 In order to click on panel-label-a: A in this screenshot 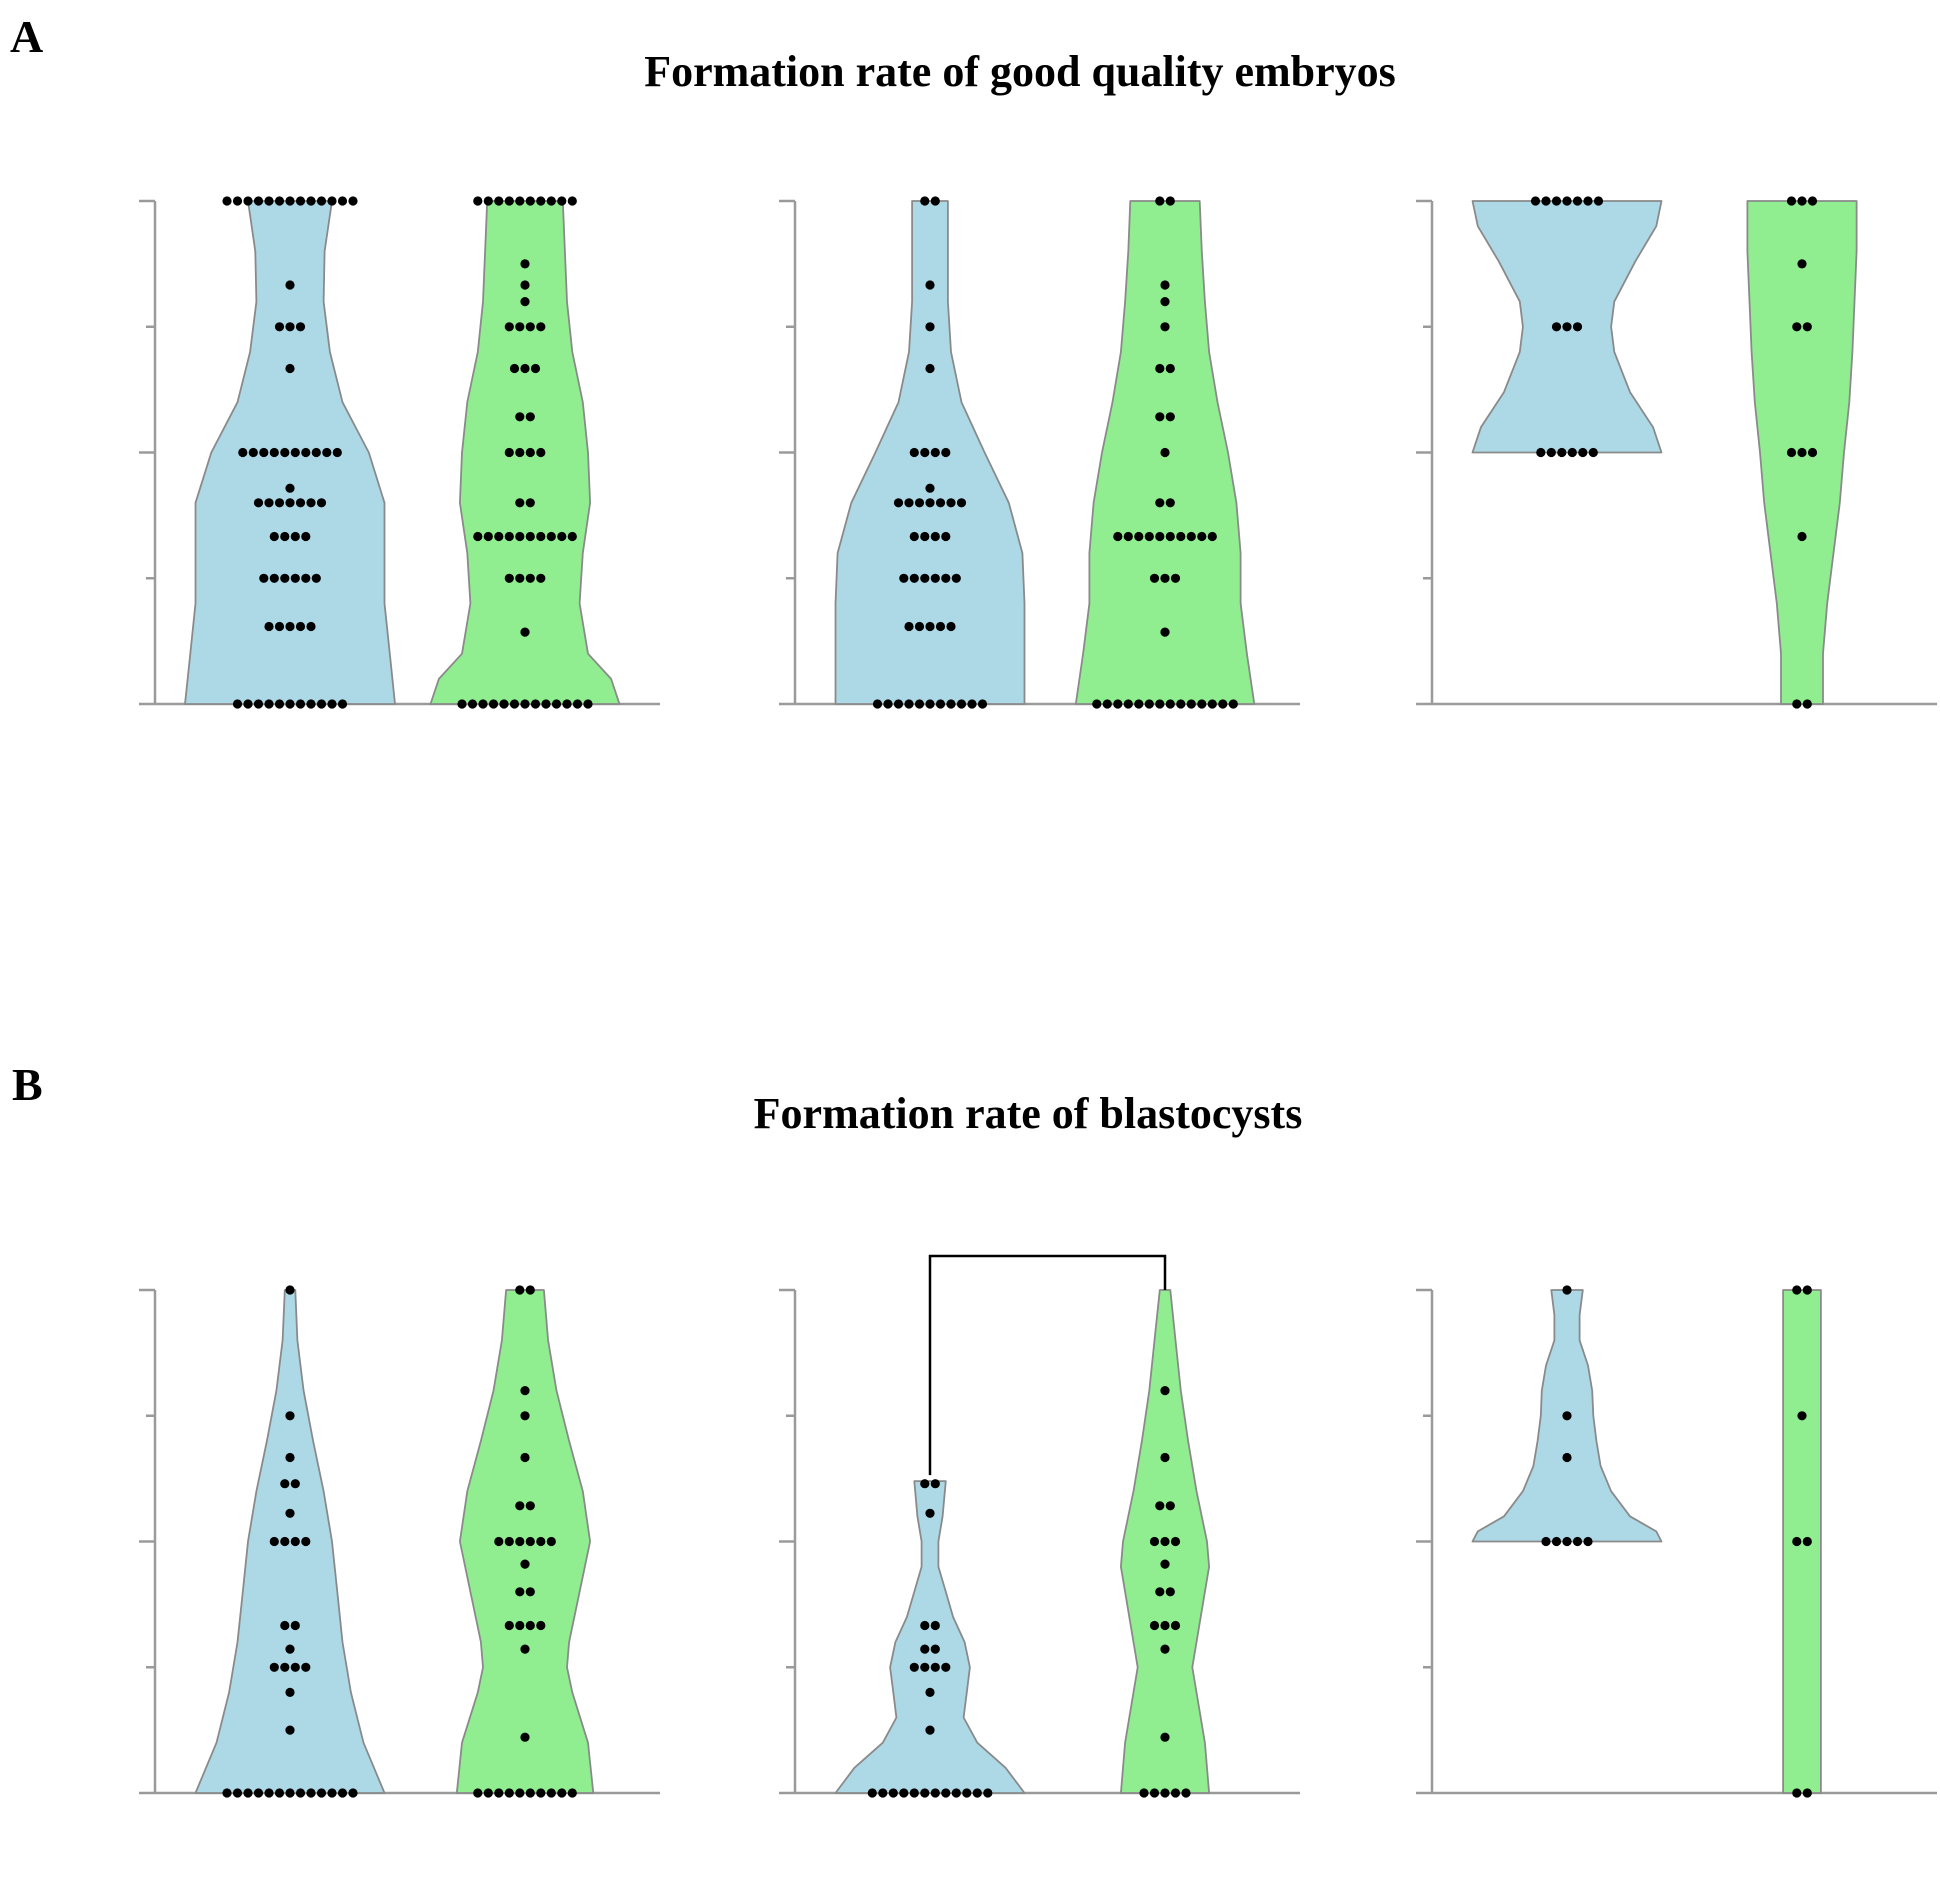, I will do `click(26, 36)`.